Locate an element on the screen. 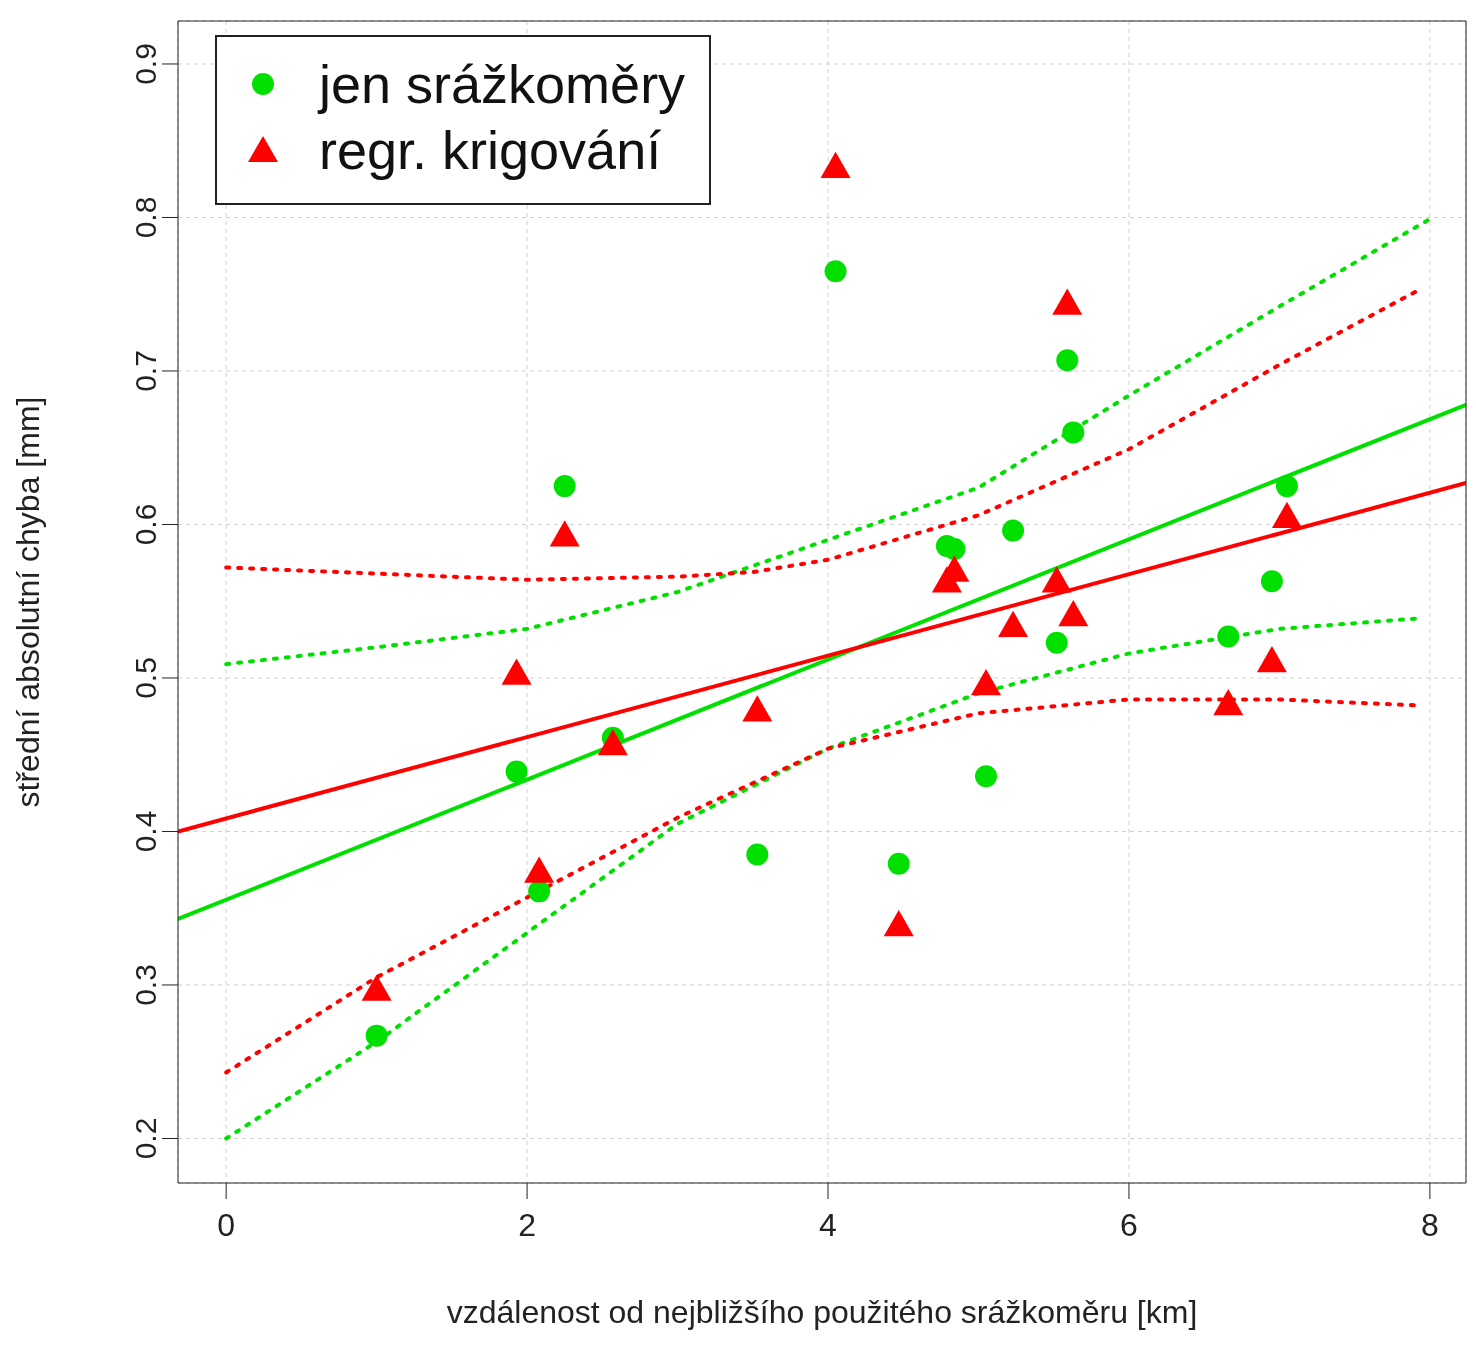 This screenshot has height=1365, width=1476. y-tick-label: 0.6 is located at coordinates (145, 524).